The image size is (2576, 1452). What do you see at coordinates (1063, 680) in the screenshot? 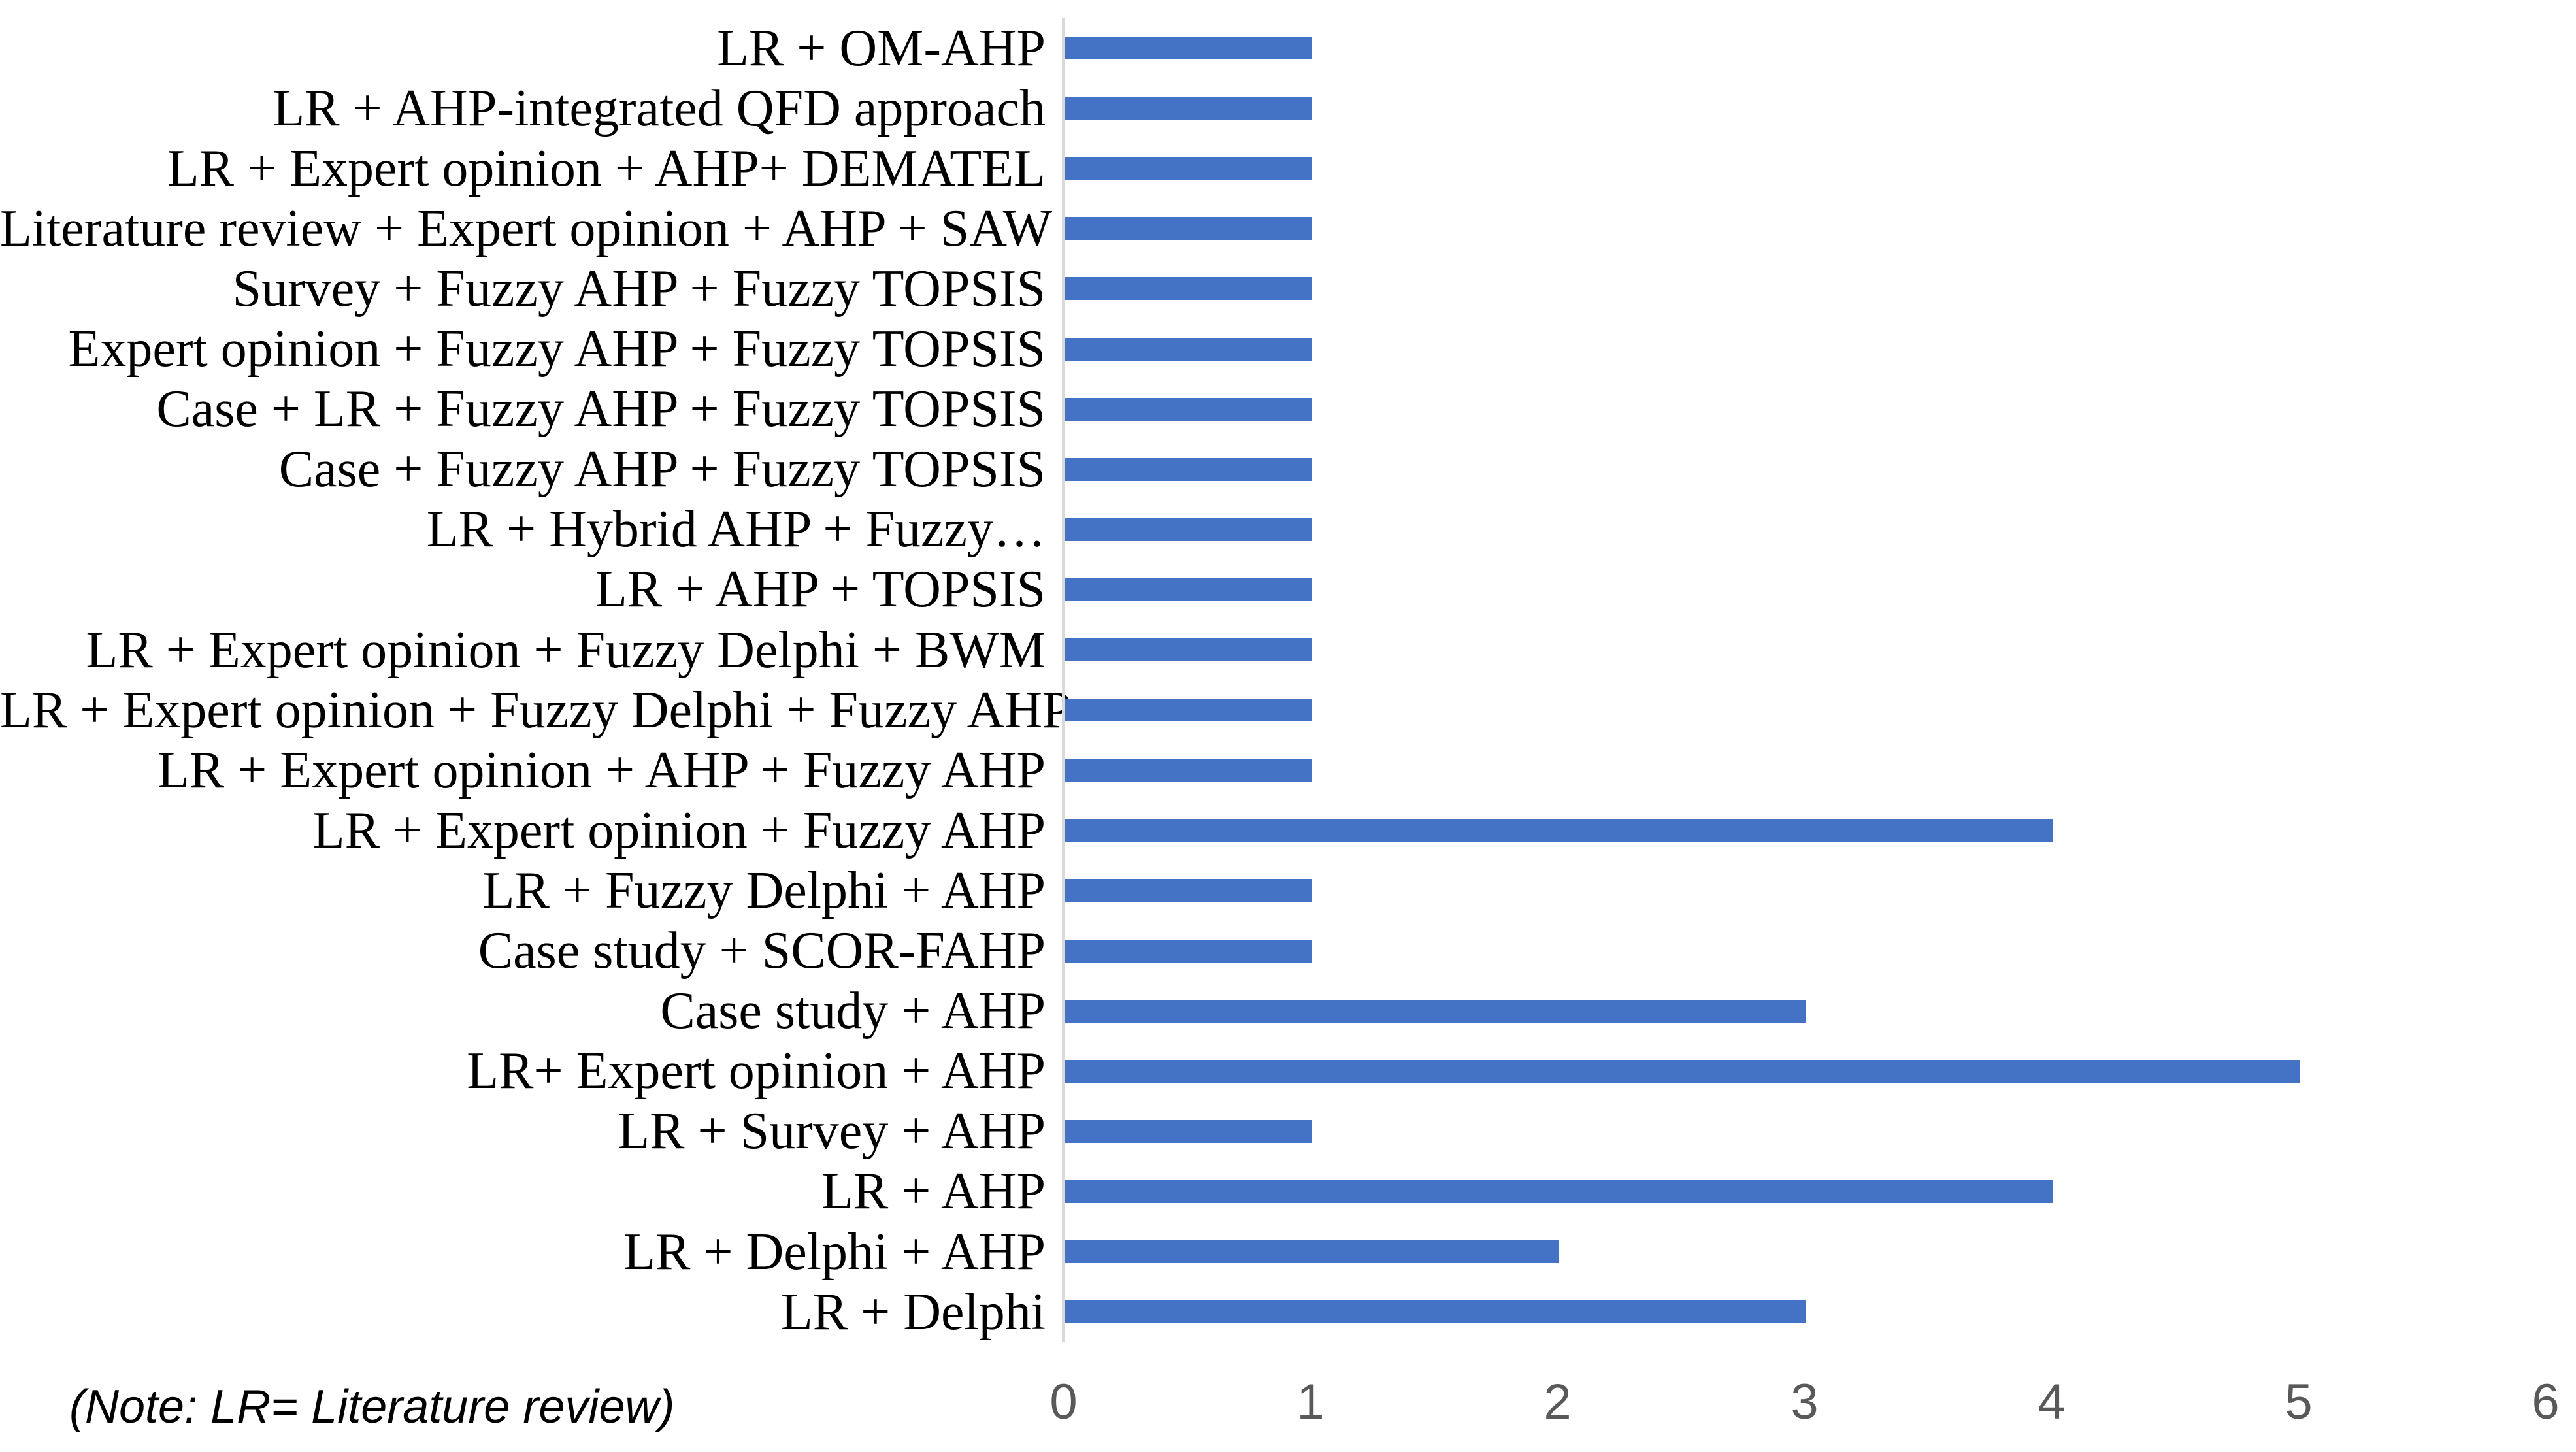
I see `category-axis-line` at bounding box center [1063, 680].